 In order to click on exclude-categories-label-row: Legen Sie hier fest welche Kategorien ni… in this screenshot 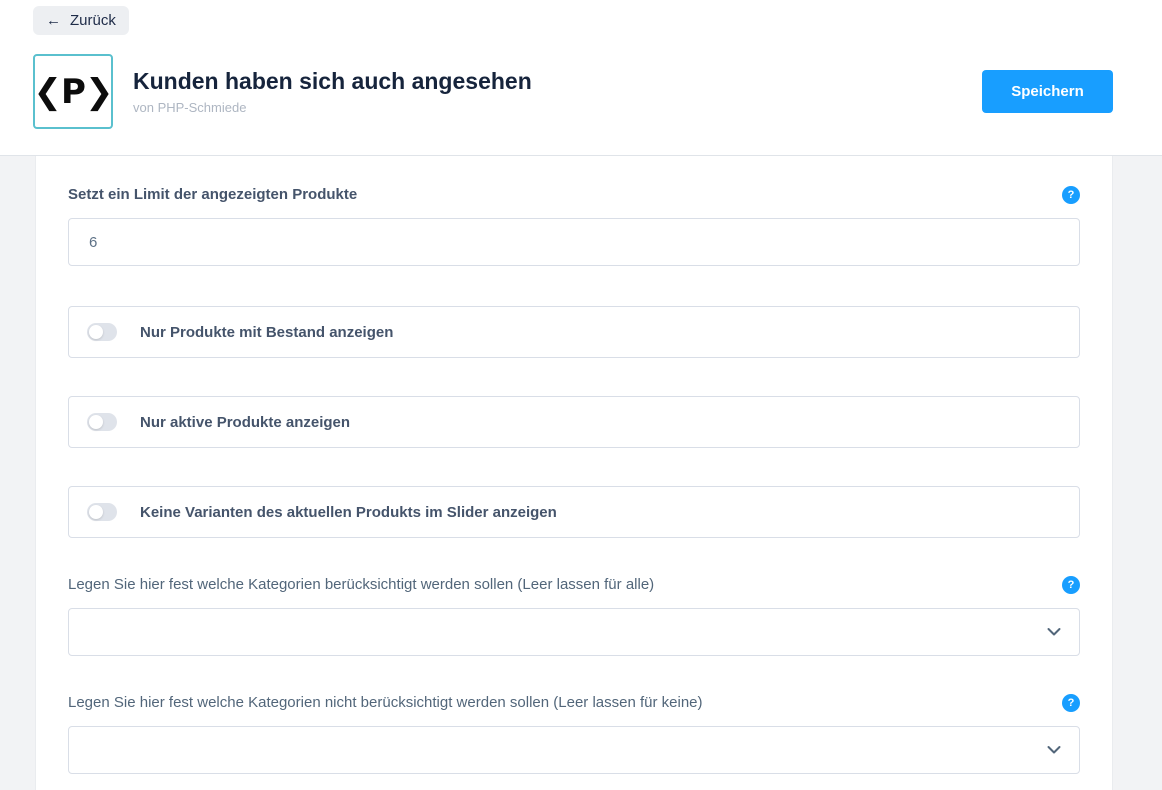, I will do `click(574, 703)`.